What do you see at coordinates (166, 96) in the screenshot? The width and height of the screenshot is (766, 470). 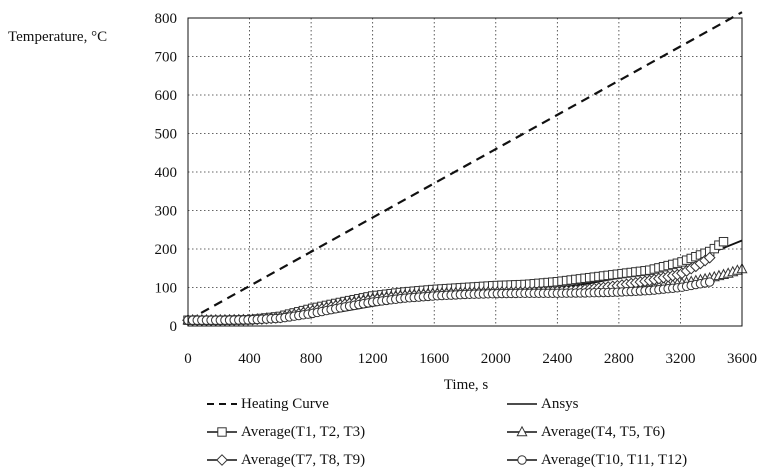 I see `y-tick-label: 600` at bounding box center [166, 96].